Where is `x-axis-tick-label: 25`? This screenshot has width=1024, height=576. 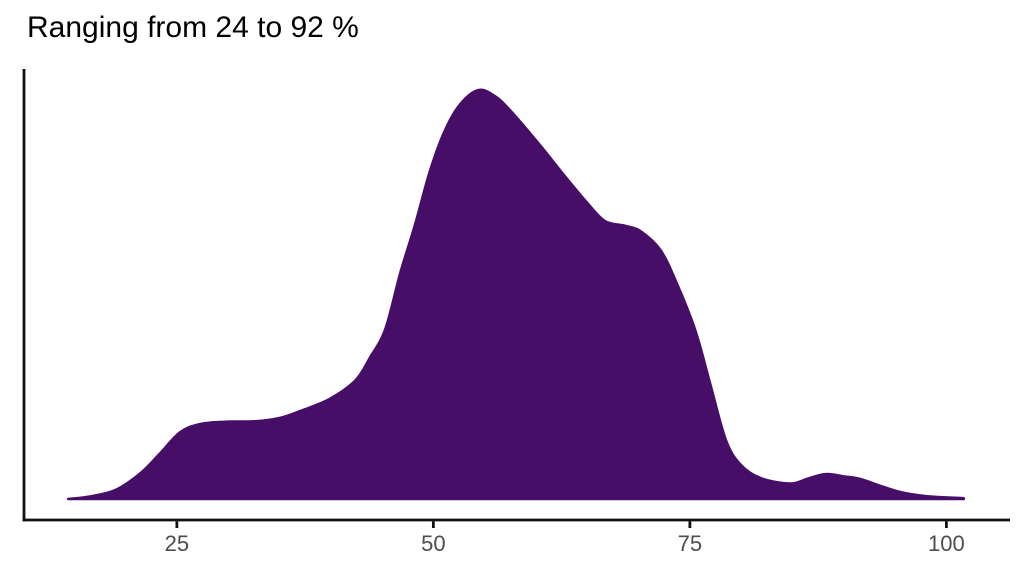
x-axis-tick-label: 25 is located at coordinates (177, 543).